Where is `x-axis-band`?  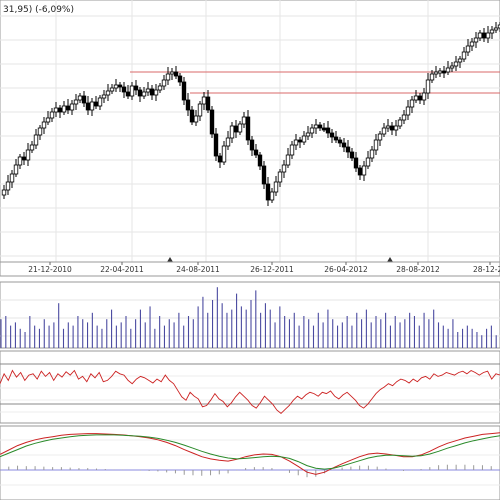 x-axis-band is located at coordinates (250, 269).